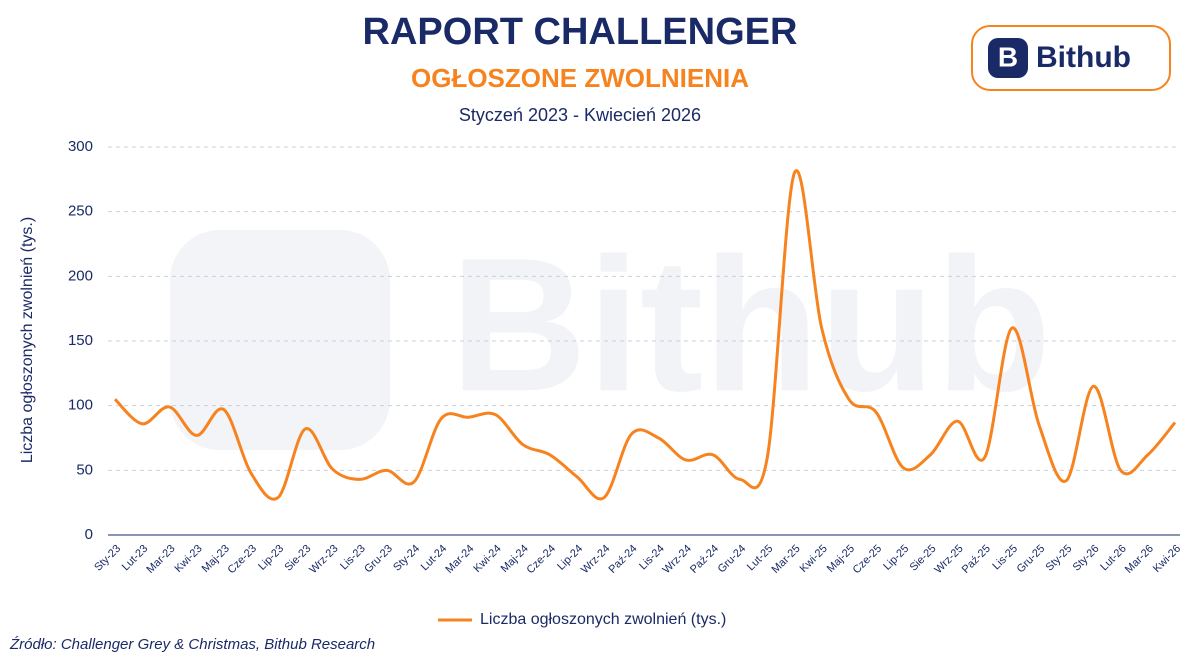 The image size is (1200, 661). I want to click on x-tick-label: Gru-25, so click(1031, 559).